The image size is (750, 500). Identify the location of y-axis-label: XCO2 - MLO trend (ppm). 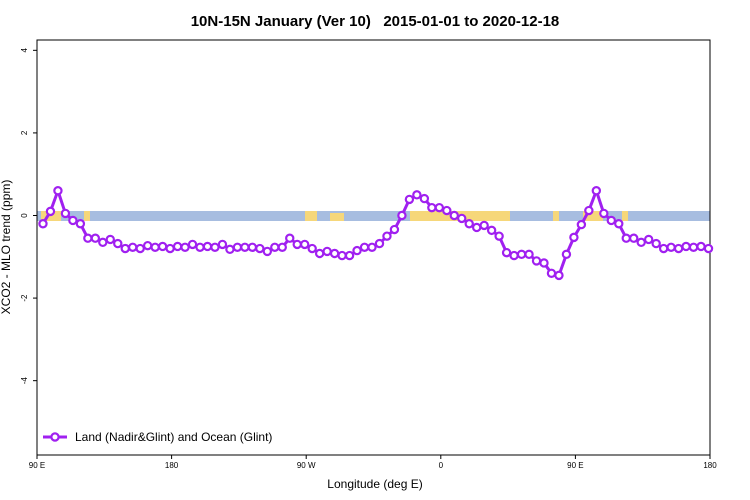
(6, 247).